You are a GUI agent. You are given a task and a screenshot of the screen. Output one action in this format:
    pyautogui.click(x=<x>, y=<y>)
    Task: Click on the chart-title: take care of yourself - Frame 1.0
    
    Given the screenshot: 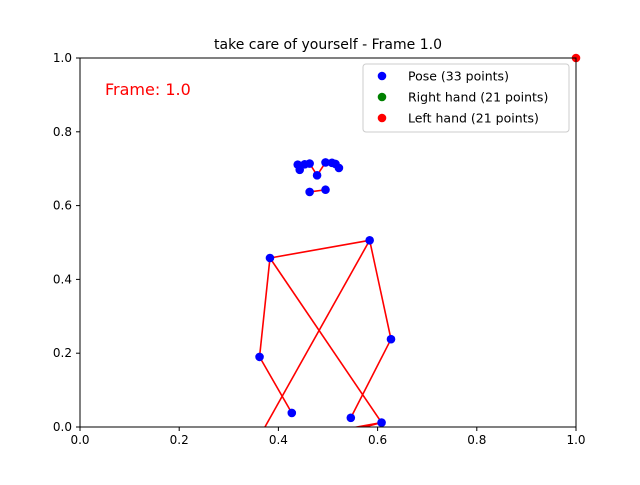 What is the action you would take?
    pyautogui.click(x=328, y=45)
    